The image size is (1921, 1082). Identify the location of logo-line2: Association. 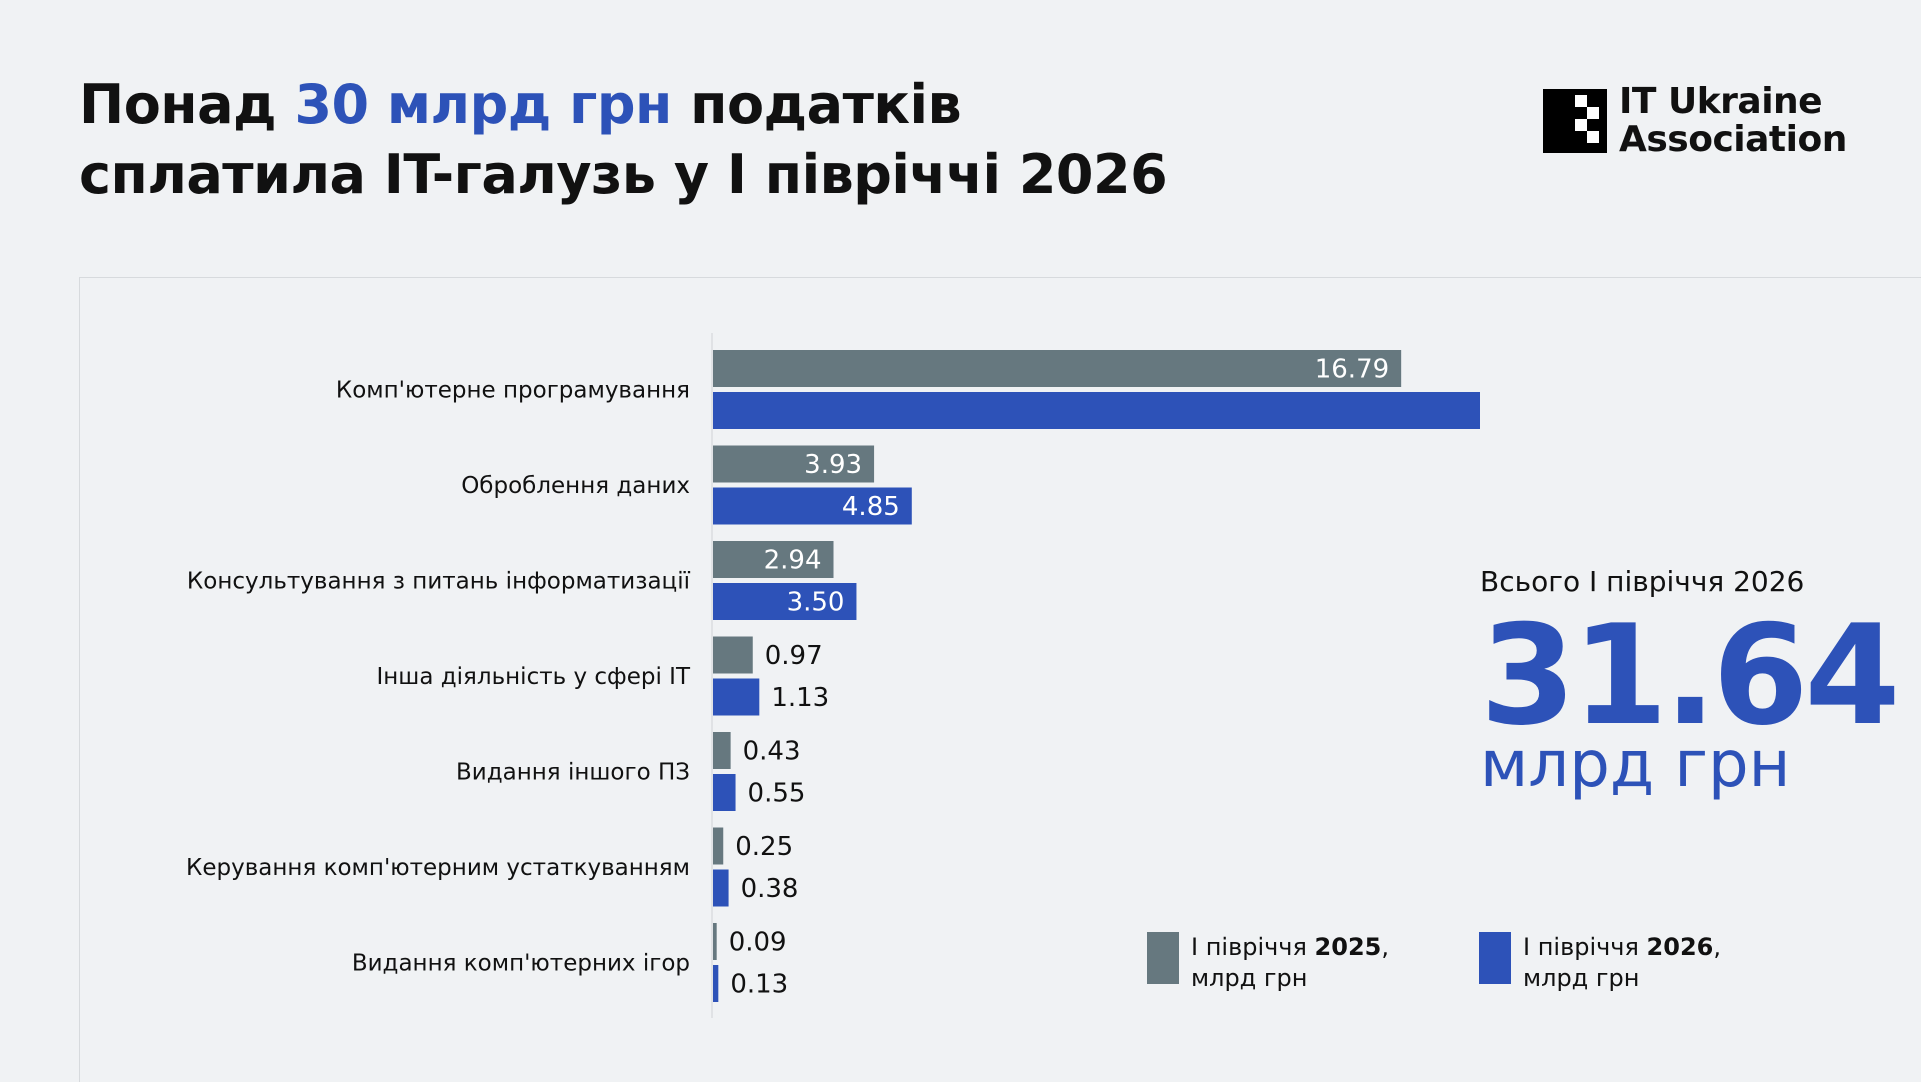
(1733, 139).